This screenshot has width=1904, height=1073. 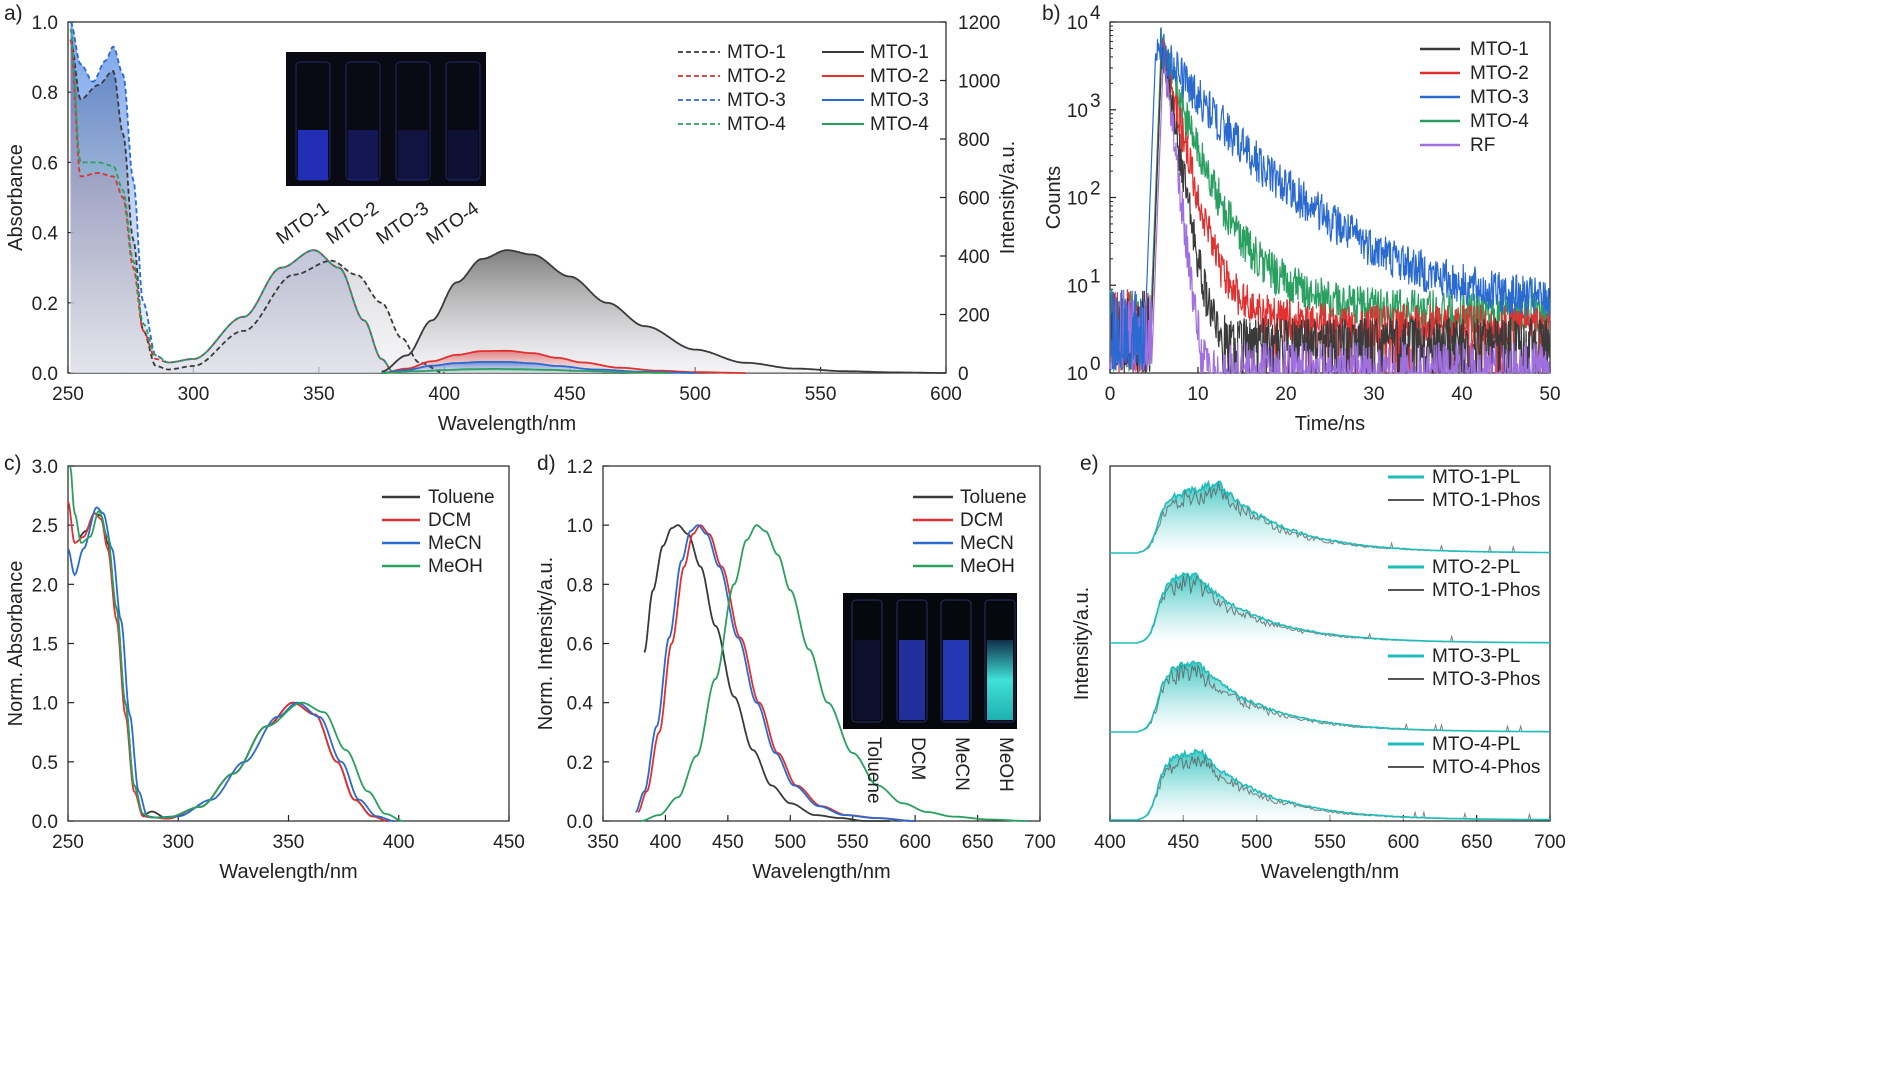 What do you see at coordinates (1403, 842) in the screenshot?
I see `e-x-tick-label: 600` at bounding box center [1403, 842].